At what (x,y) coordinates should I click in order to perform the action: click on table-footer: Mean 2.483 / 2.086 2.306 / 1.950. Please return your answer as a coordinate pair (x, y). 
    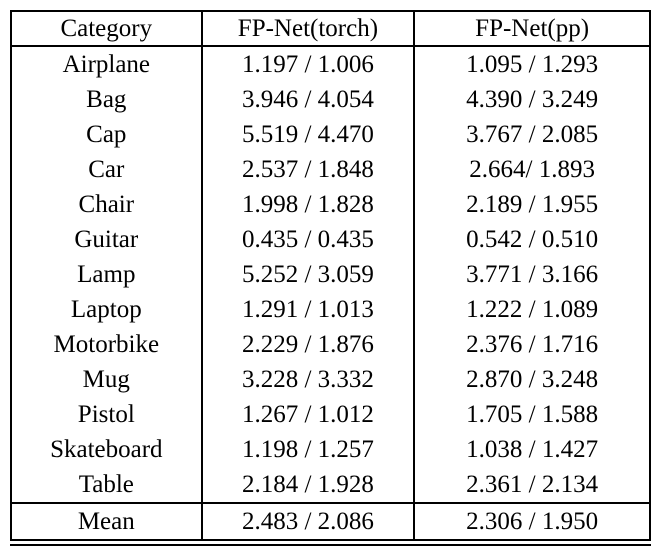
    Looking at the image, I should click on (330, 521).